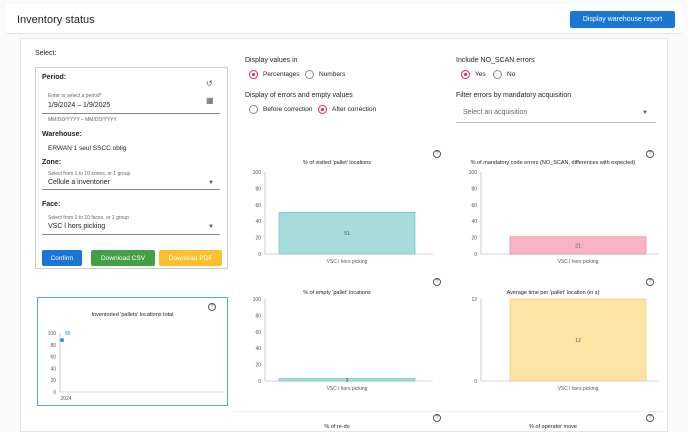  Describe the element at coordinates (271, 60) in the screenshot. I see `display-values-title: Display values in` at that location.